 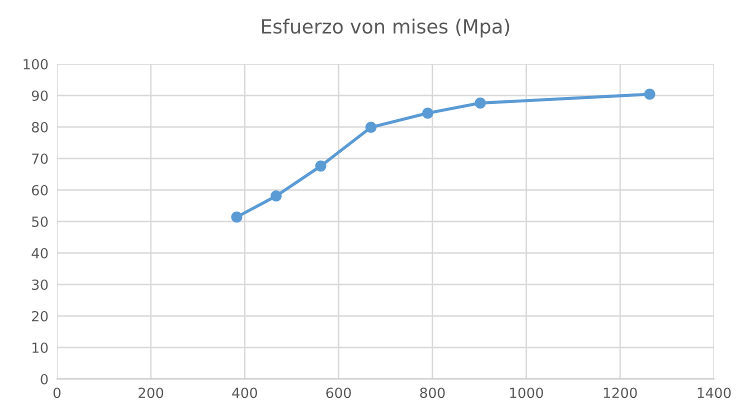 What do you see at coordinates (386, 28) in the screenshot?
I see `chart-title: Esfuerzo von mises (Mpa)` at bounding box center [386, 28].